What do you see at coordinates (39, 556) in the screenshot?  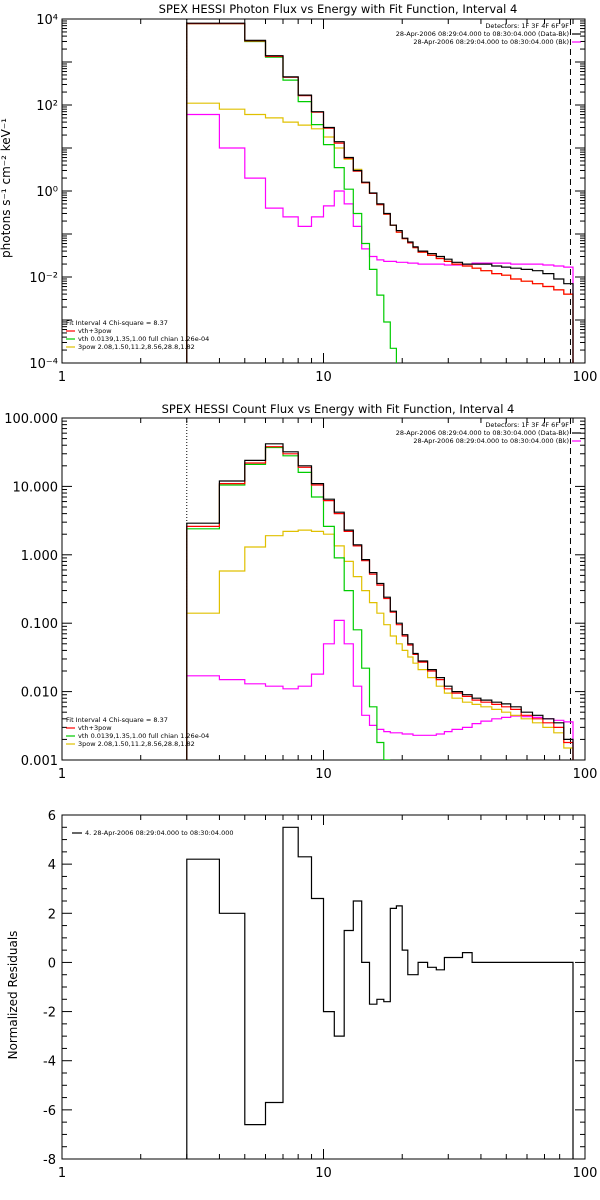 I see `y-tick-label: 1.000` at bounding box center [39, 556].